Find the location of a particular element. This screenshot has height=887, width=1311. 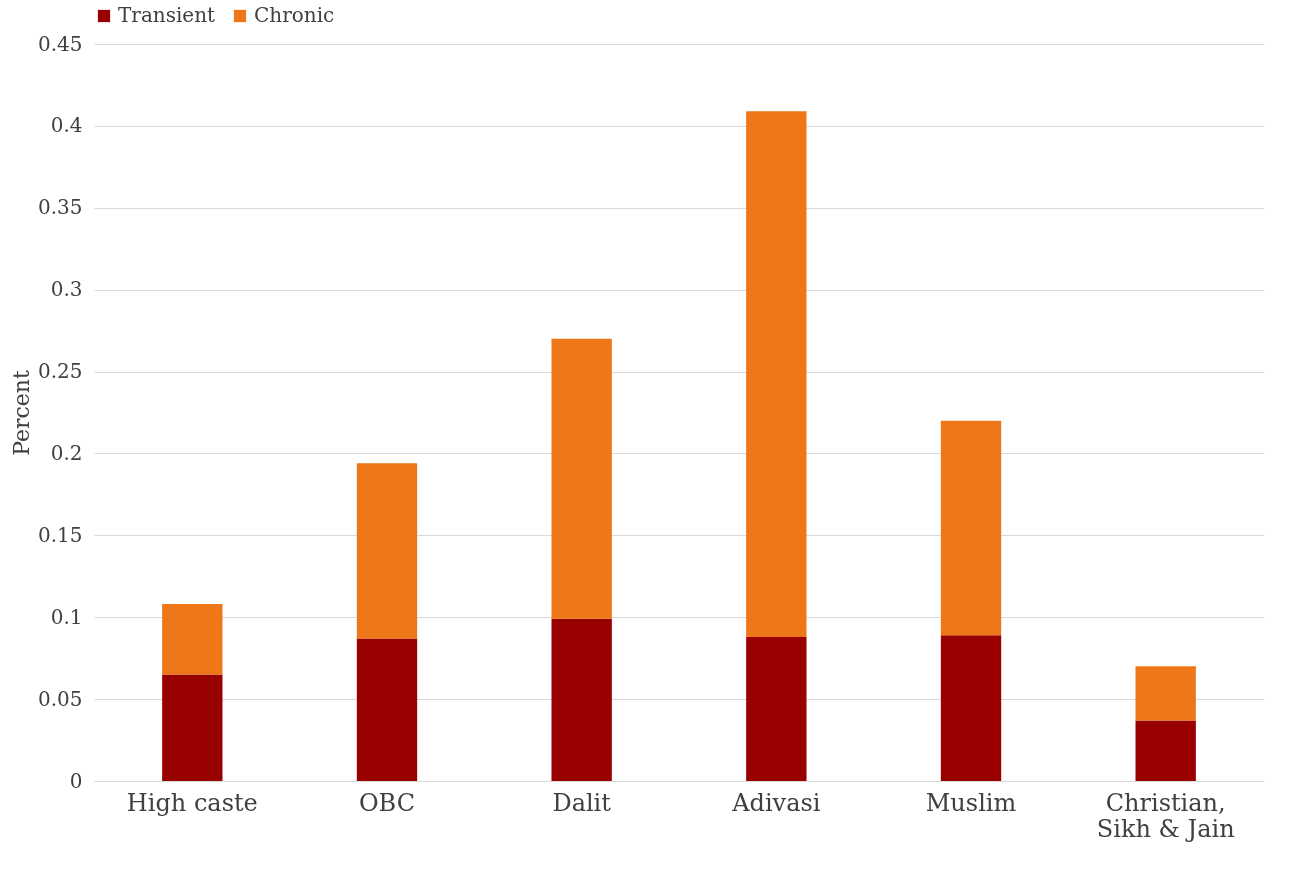

y-tick-label: 0.3 is located at coordinates (66, 289).